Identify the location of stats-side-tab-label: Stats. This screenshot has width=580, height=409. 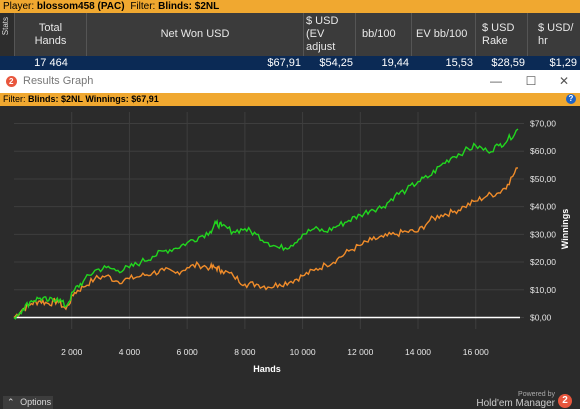
(5, 26).